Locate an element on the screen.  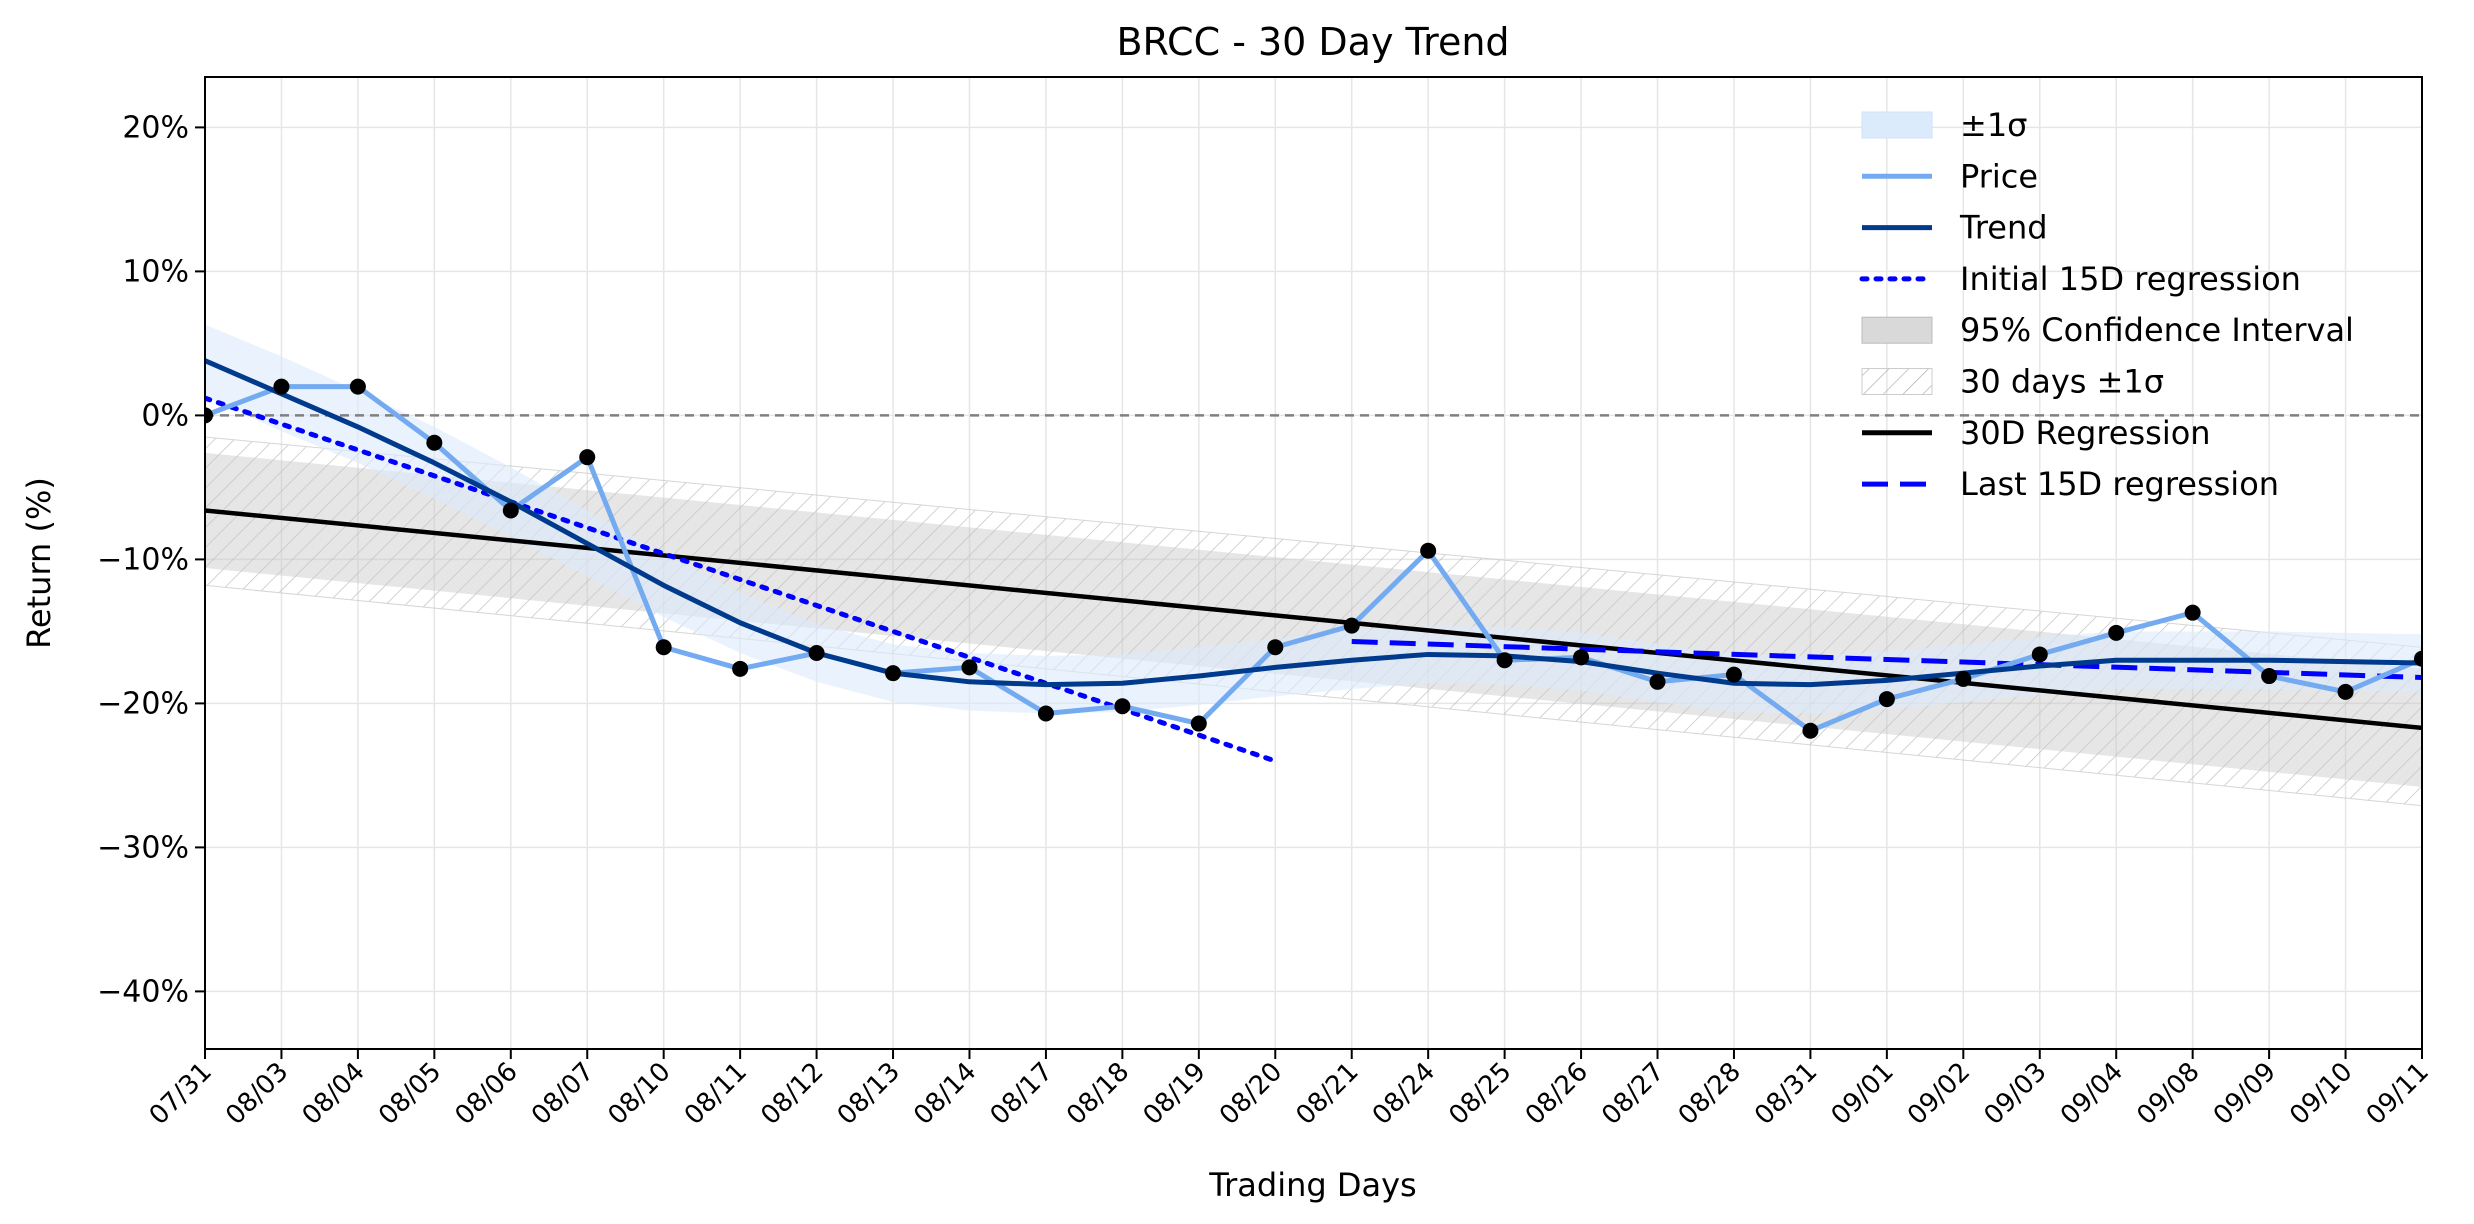
x-tick-label: 08/04 is located at coordinates (334, 1094).